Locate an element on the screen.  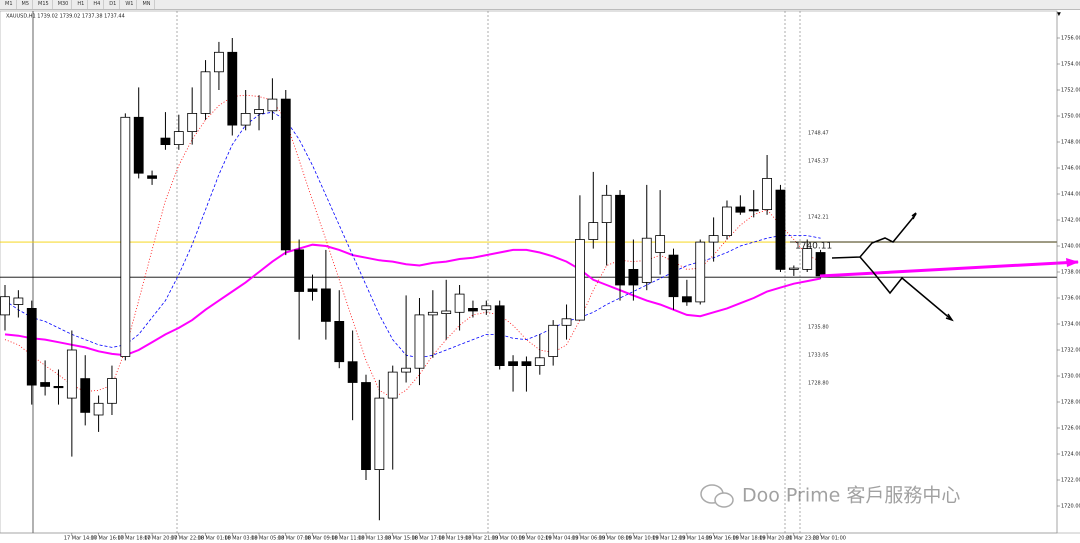
y-tick-label: 1742.00 is located at coordinates (1070, 221).